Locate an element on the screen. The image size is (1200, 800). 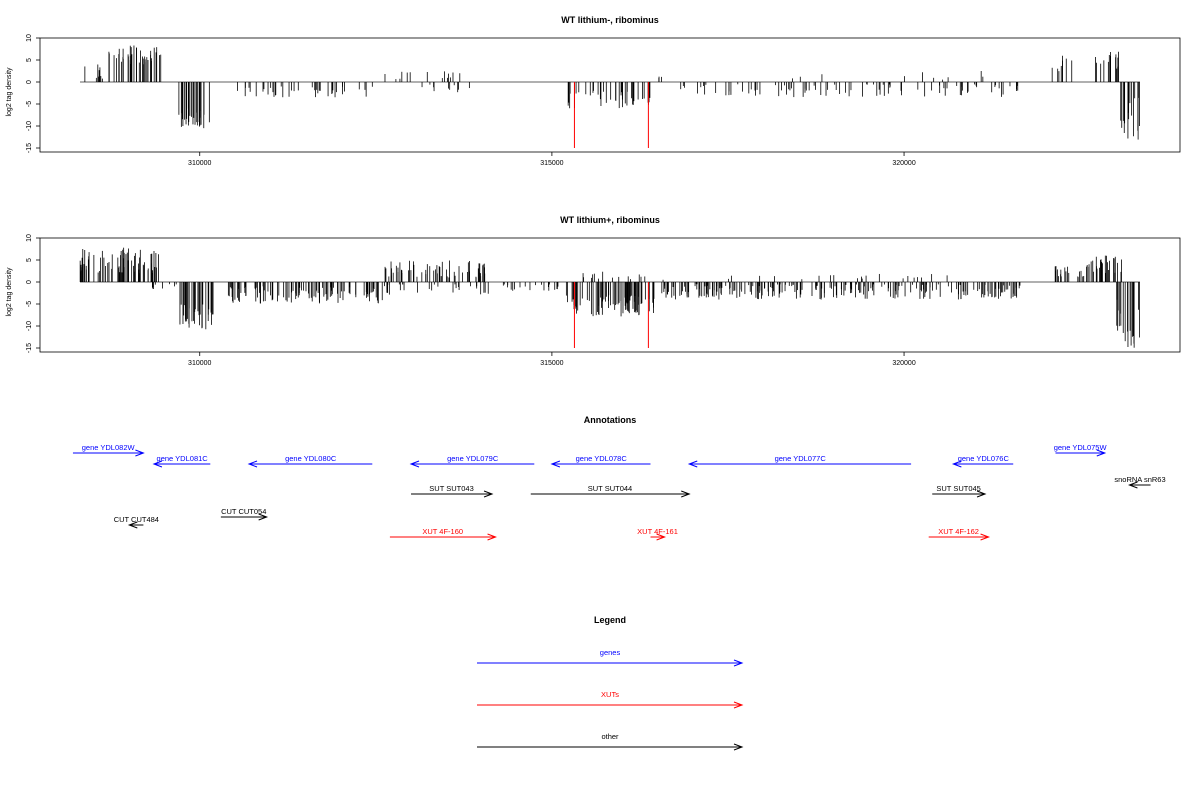
feature-label: CUT CUT484 is located at coordinates (136, 519).